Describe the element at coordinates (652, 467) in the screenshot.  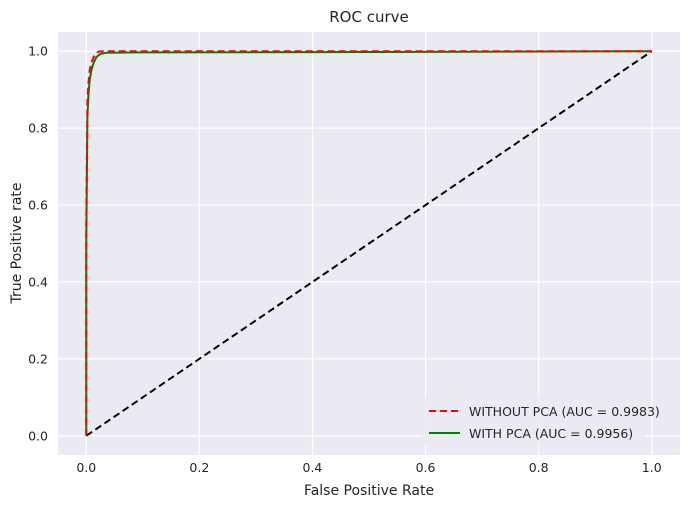
I see `x-tick-label: 1.0` at that location.